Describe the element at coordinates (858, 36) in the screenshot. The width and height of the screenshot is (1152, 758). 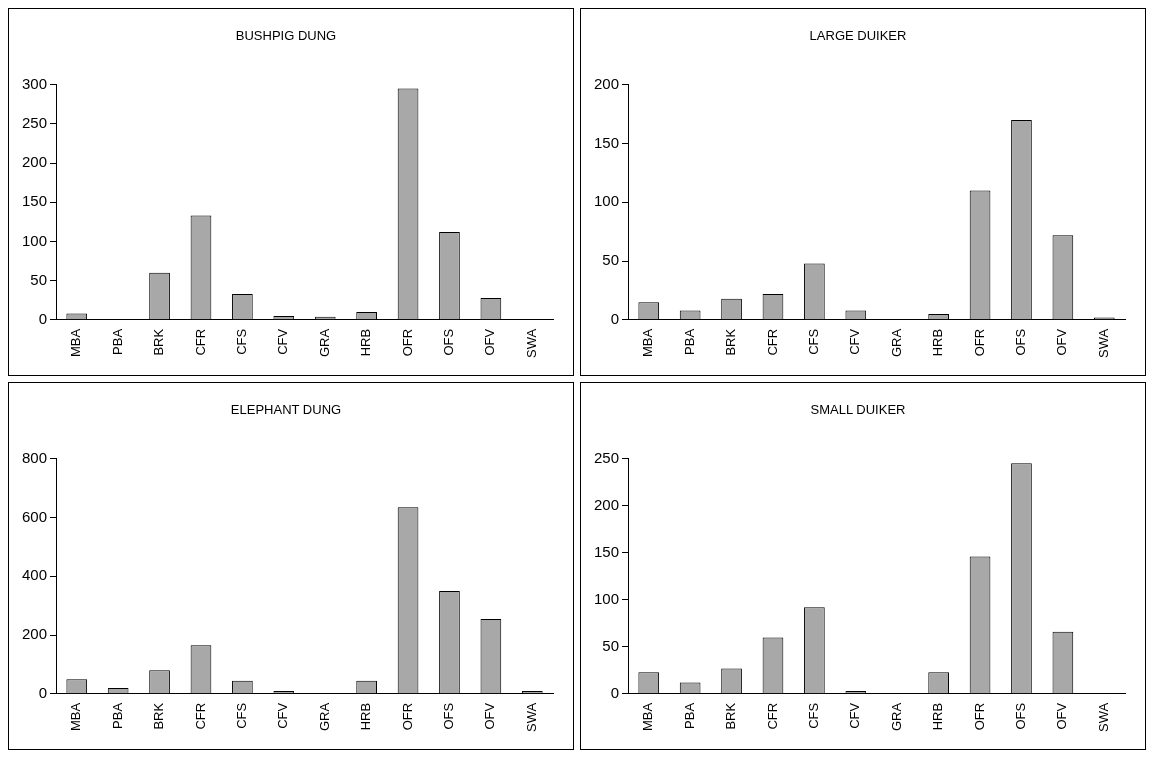
I see `chart-title: LARGE DUIKER` at that location.